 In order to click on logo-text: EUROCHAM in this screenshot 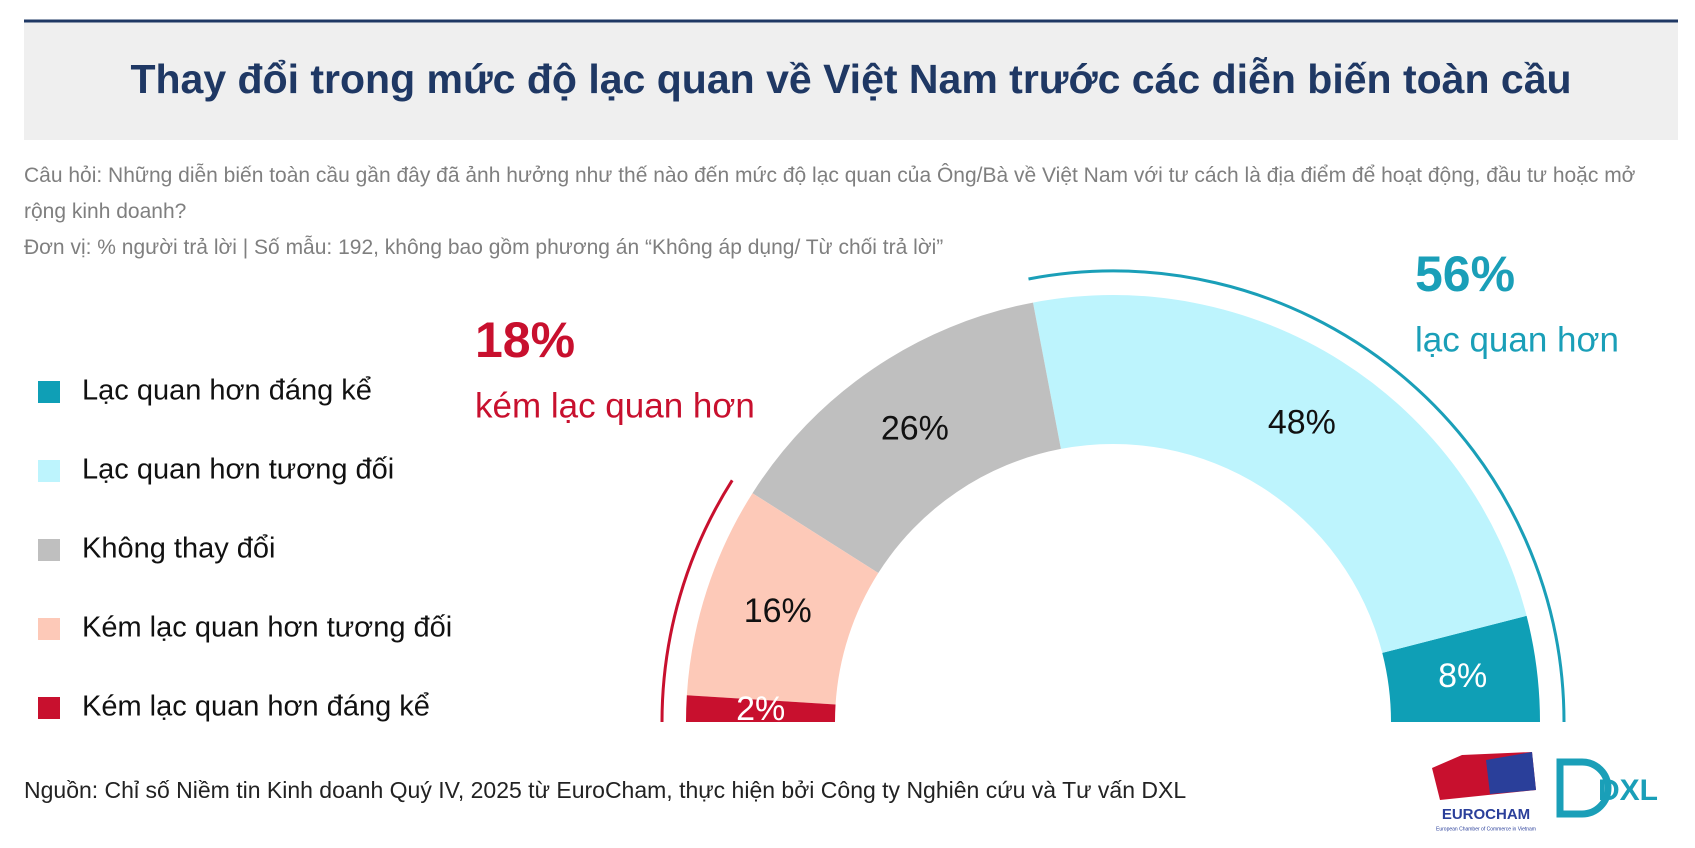, I will do `click(1486, 814)`.